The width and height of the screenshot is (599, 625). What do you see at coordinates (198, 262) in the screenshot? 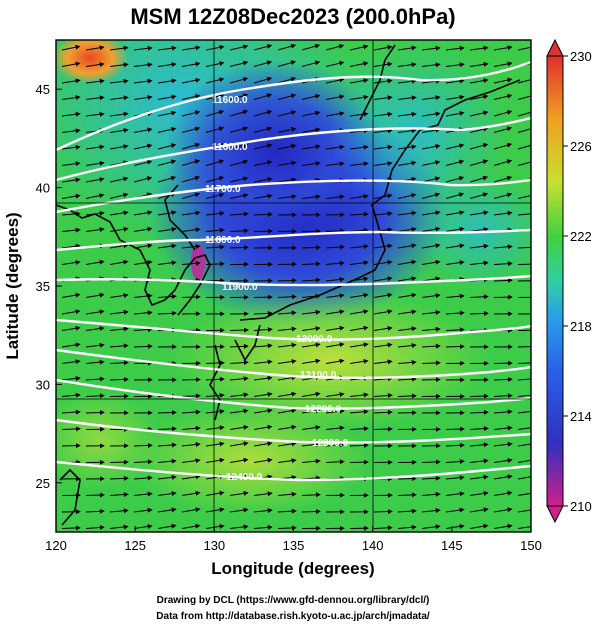
I see `field-minimum-spot` at bounding box center [198, 262].